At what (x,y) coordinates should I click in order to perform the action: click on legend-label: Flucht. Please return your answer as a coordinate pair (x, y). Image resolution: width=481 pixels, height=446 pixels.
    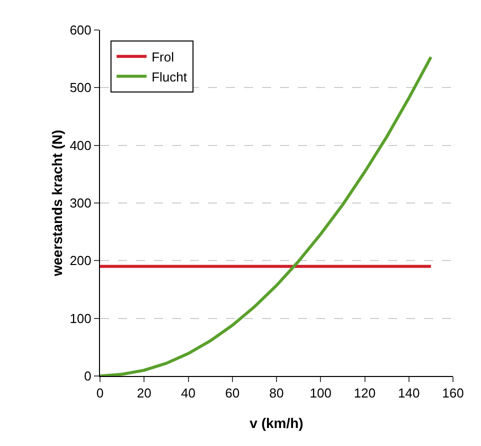
    Looking at the image, I should click on (170, 76).